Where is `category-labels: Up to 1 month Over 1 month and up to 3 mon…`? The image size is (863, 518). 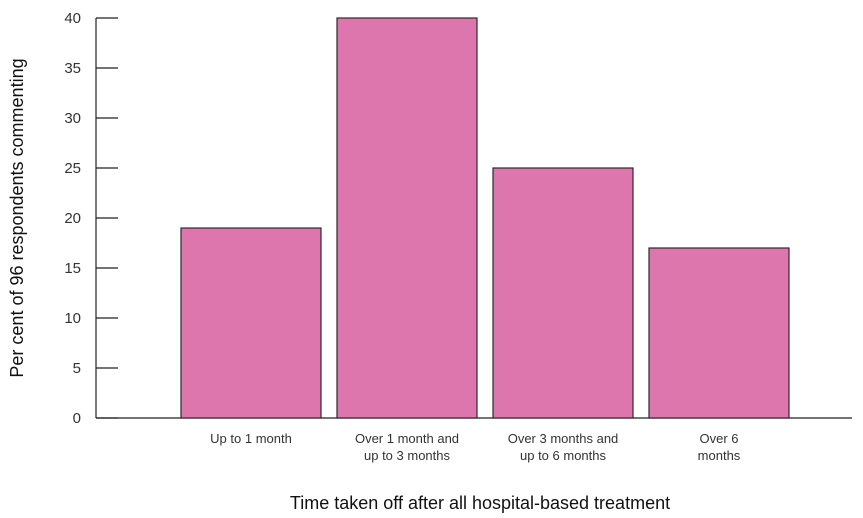
category-labels: Up to 1 month Over 1 month and up to 3 mon… is located at coordinates (475, 447).